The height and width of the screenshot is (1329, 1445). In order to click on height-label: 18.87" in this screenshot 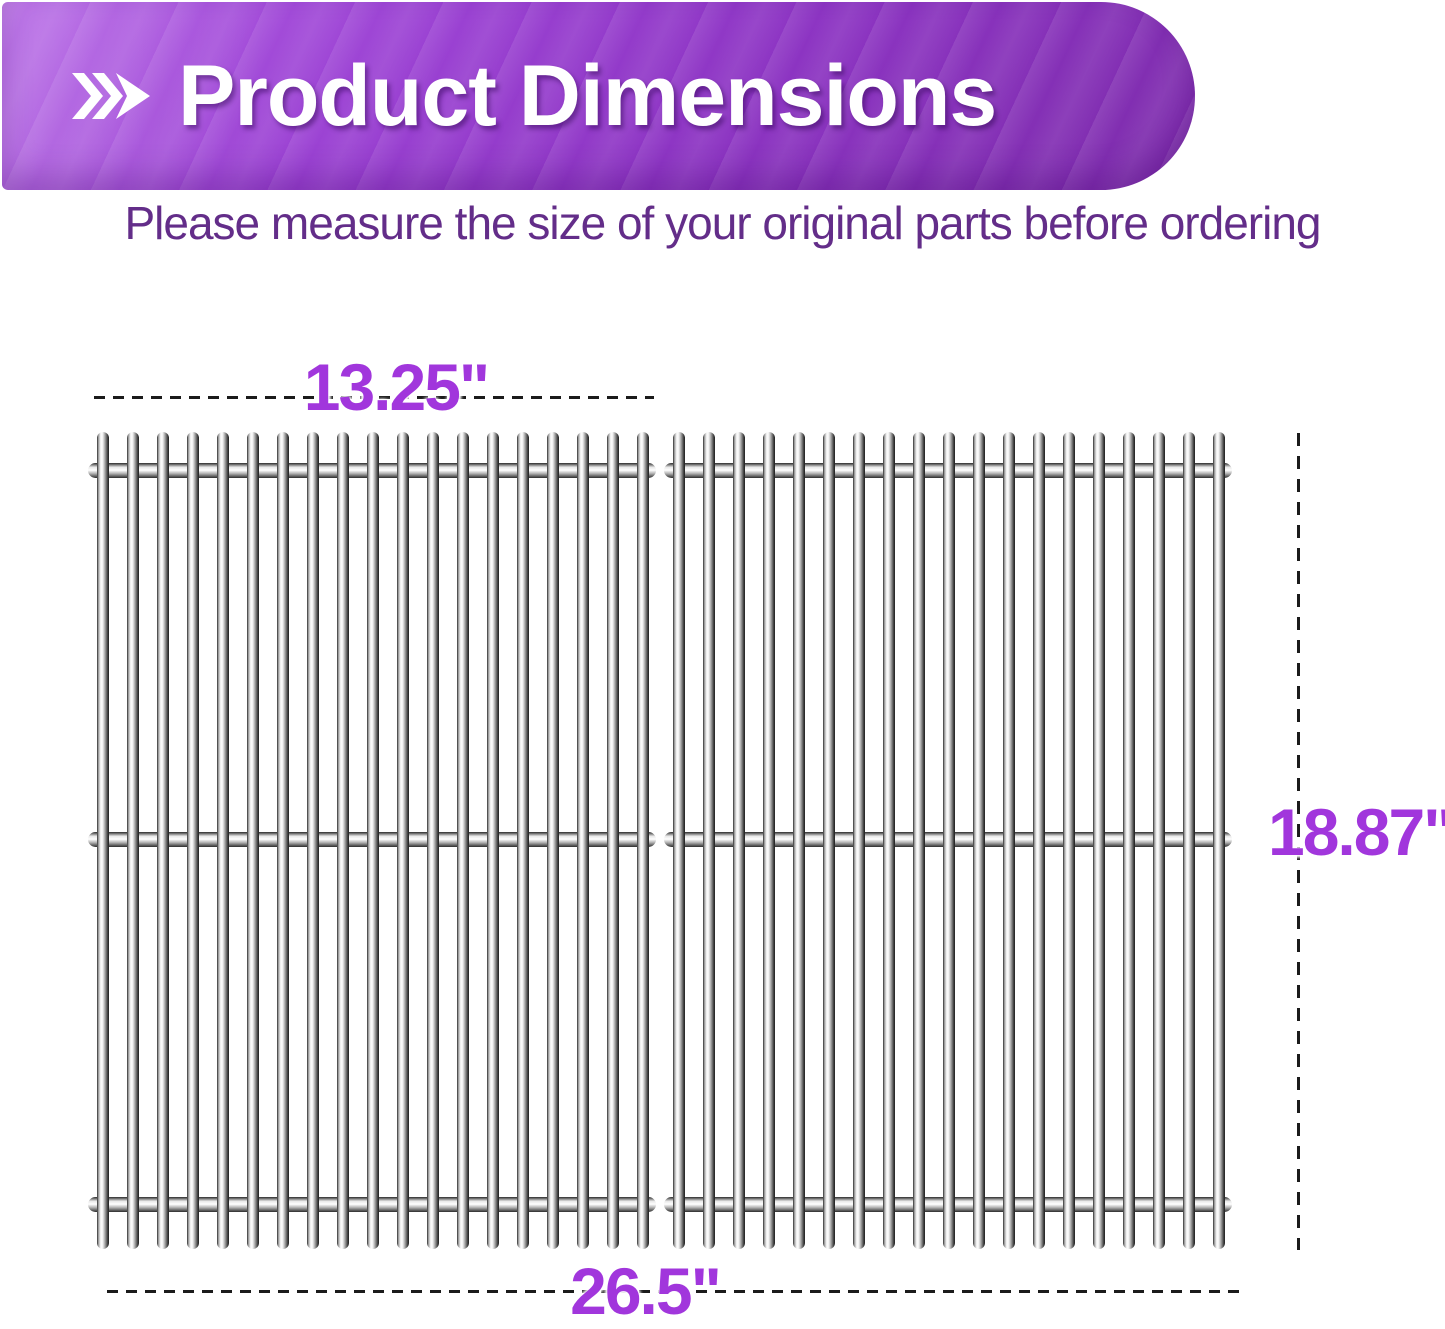, I will do `click(1356, 832)`.